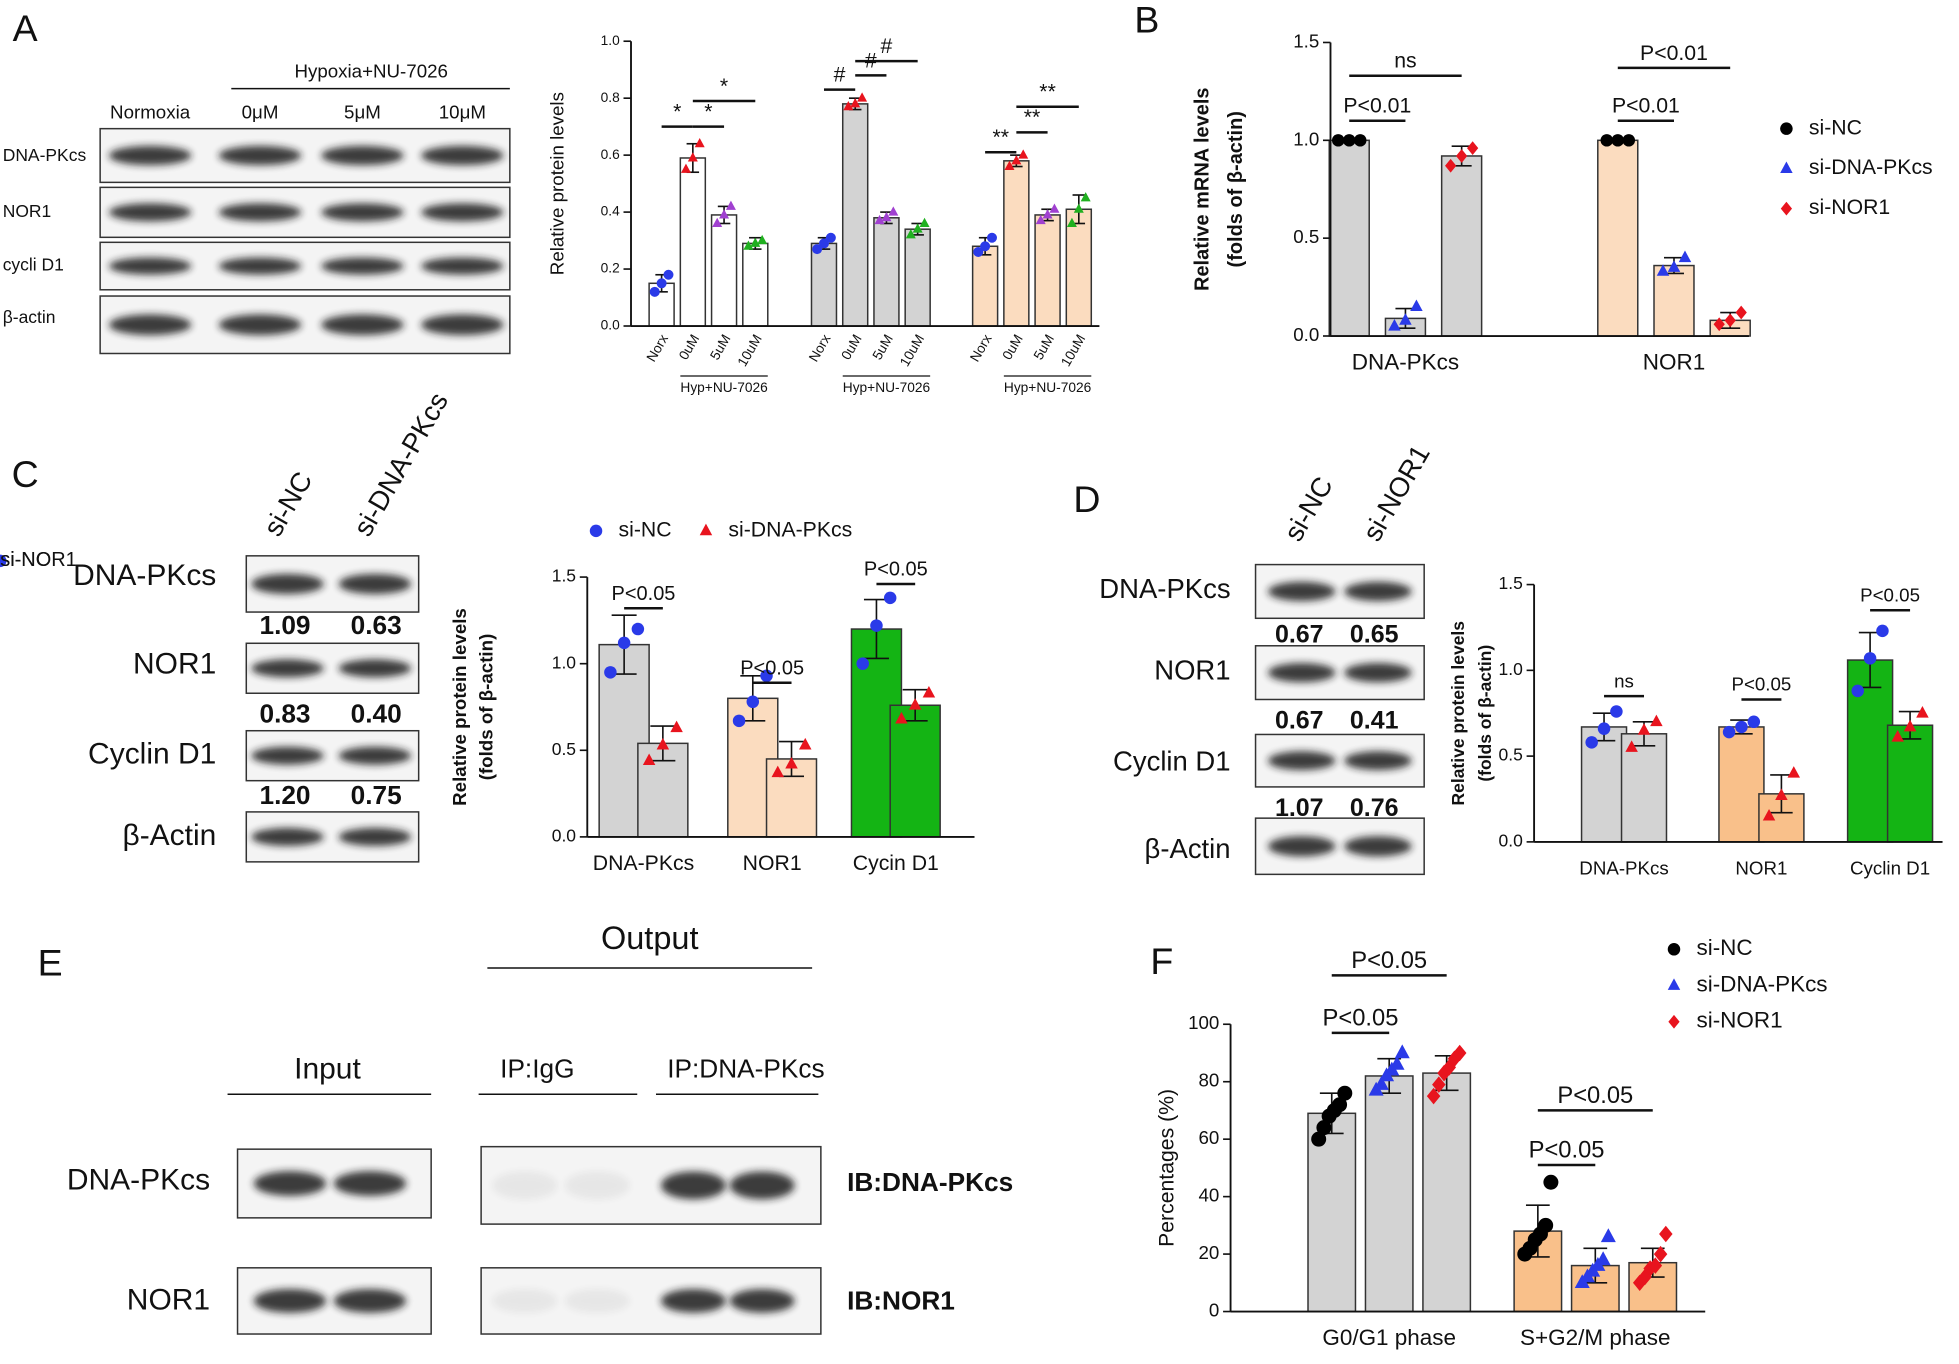 The height and width of the screenshot is (1364, 1959). Describe the element at coordinates (1308, 508) in the screenshot. I see `lane-label: si-NC` at that location.